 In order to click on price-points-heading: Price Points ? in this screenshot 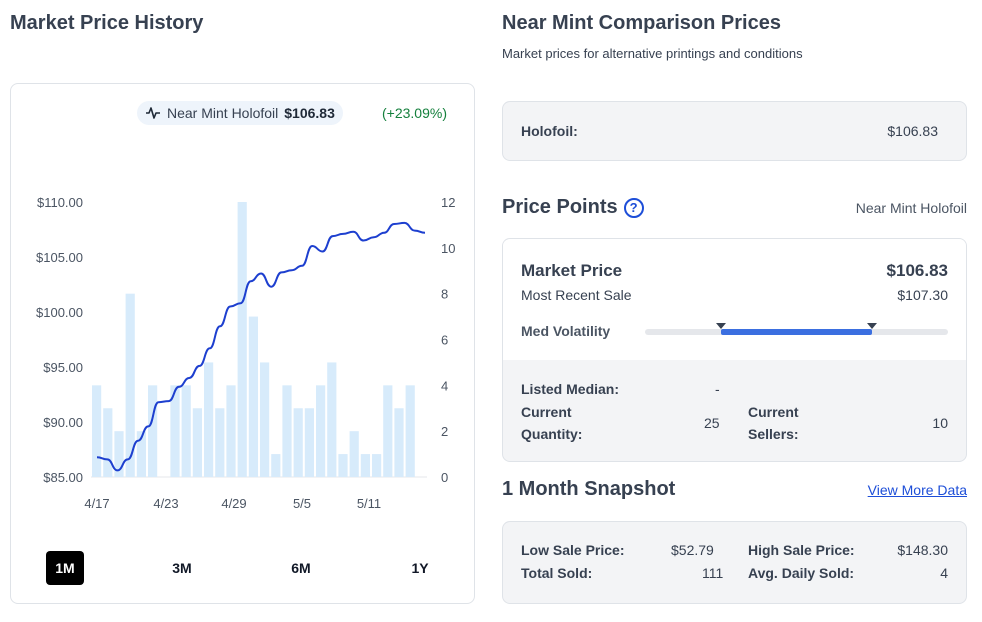, I will do `click(573, 207)`.